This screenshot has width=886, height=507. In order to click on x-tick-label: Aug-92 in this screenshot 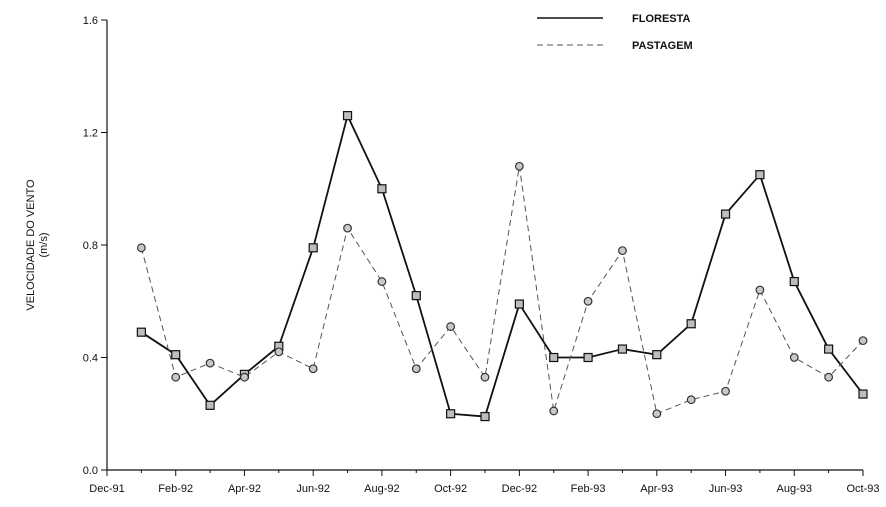, I will do `click(381, 489)`.